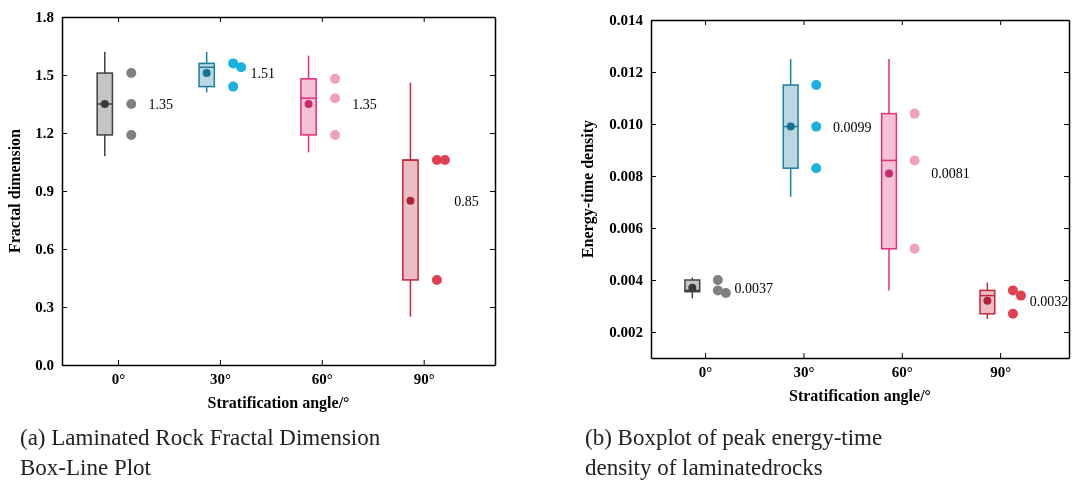 This screenshot has width=1075, height=491. I want to click on y-axis-title: Energy-time density, so click(588, 189).